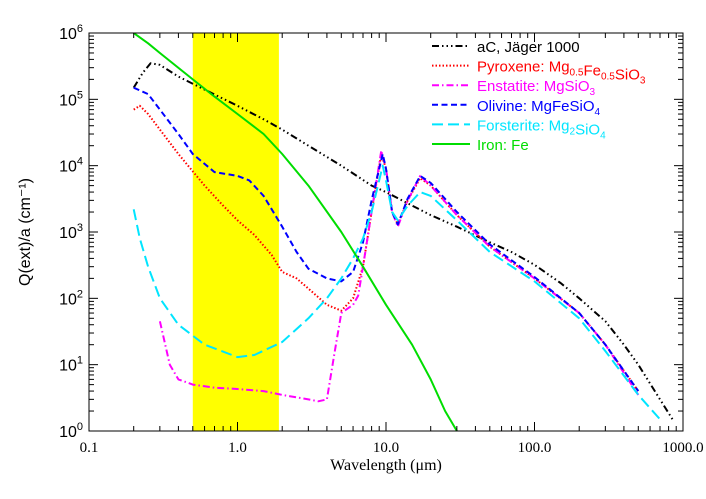  Describe the element at coordinates (71, 232) in the screenshot. I see `y-tick-label: 10³` at that location.